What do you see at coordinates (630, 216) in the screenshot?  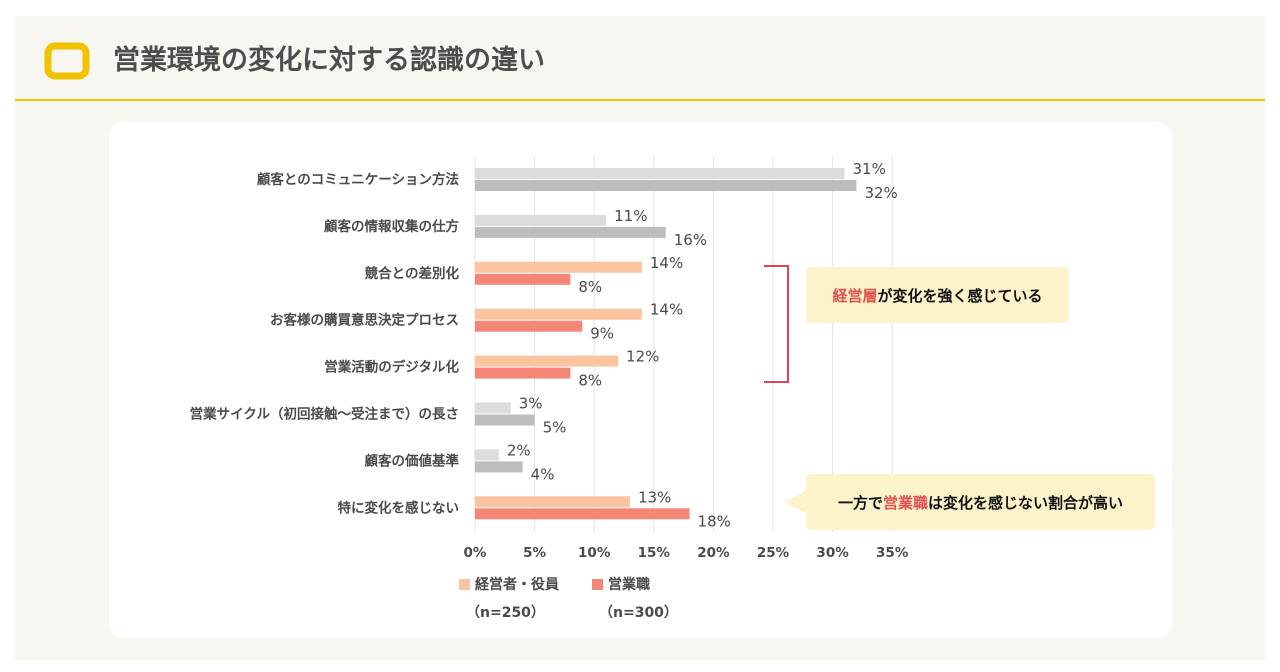 I see `value-label-executive: 11%` at bounding box center [630, 216].